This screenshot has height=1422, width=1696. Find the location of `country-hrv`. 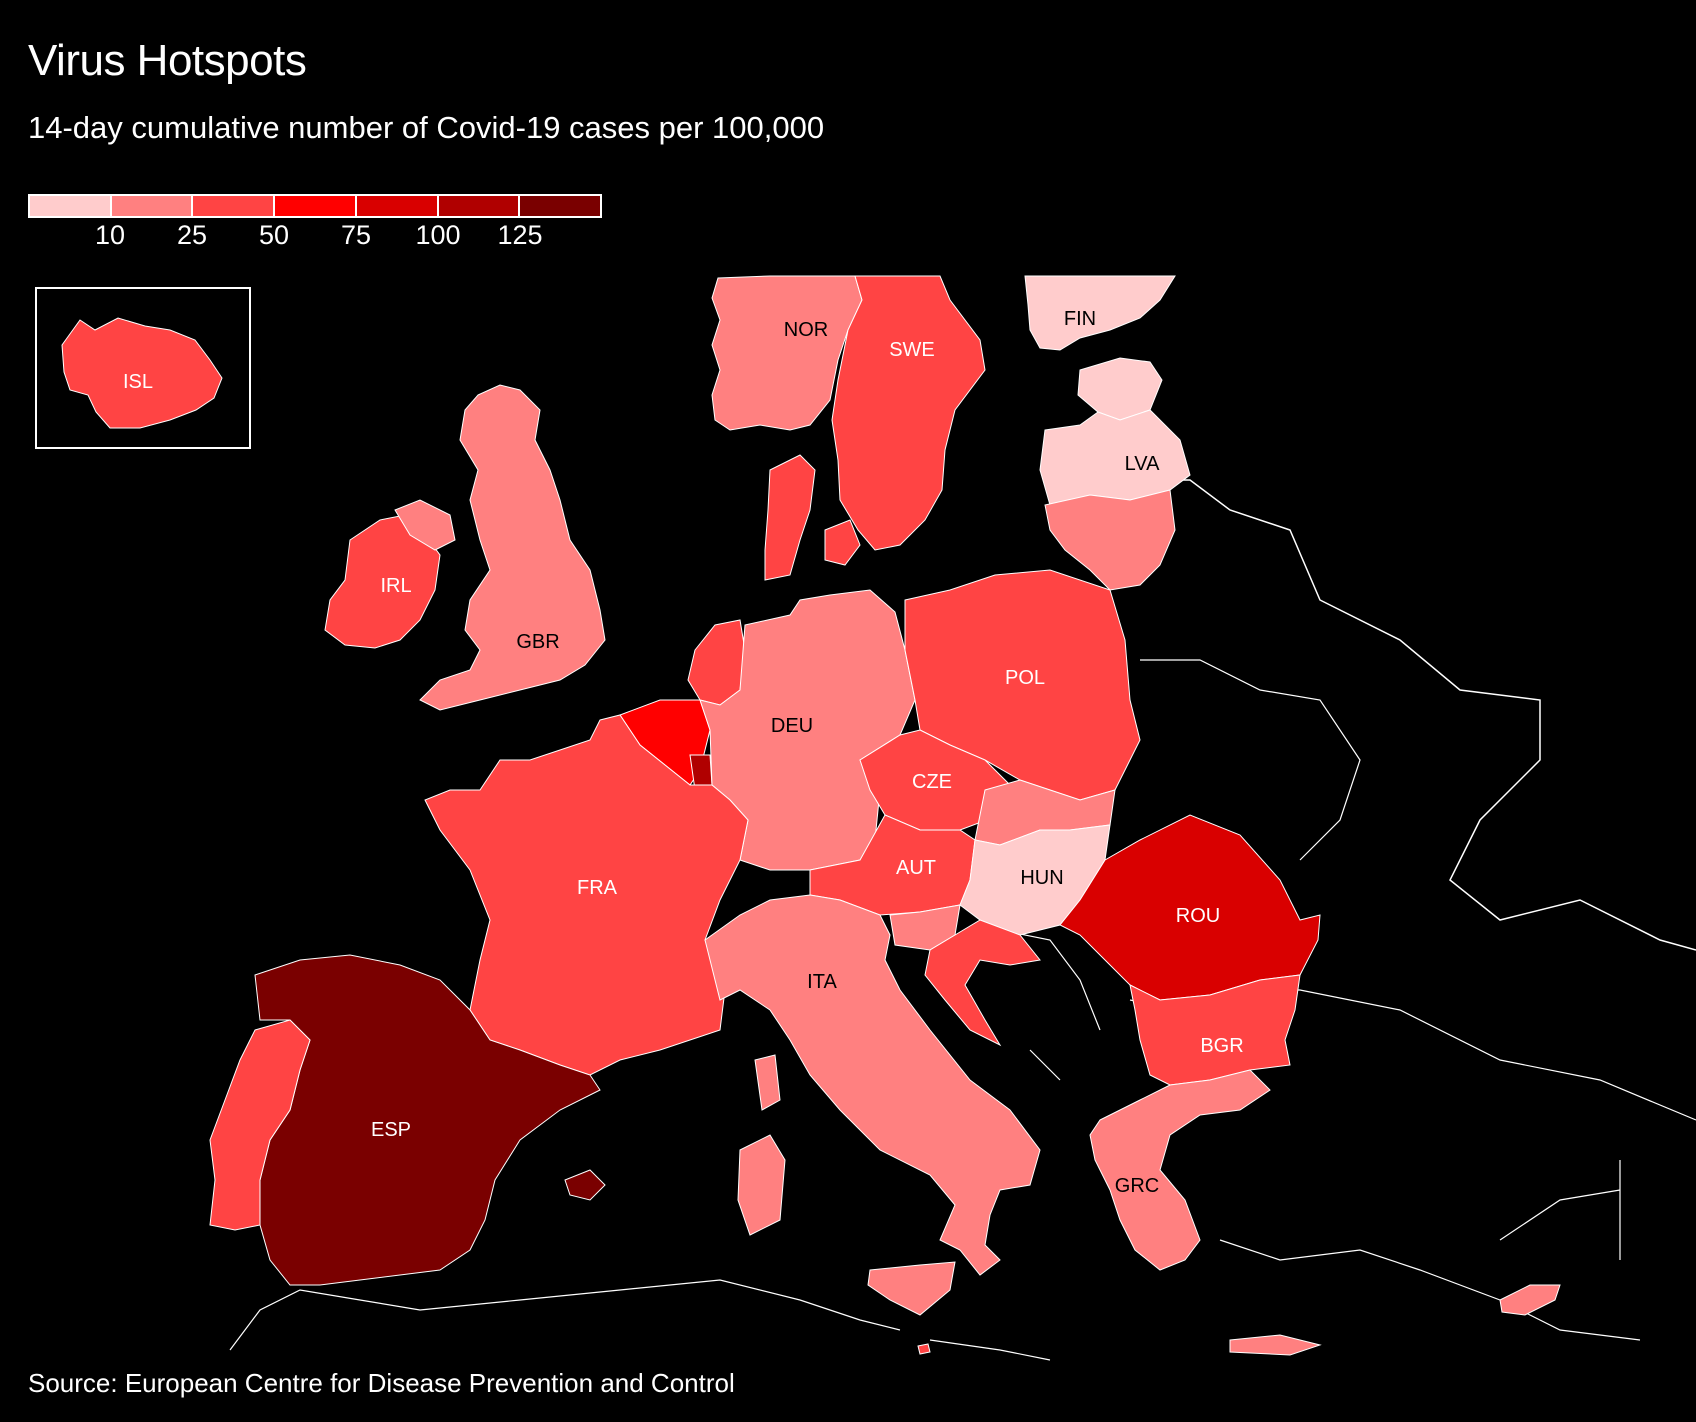

country-hrv is located at coordinates (982, 983).